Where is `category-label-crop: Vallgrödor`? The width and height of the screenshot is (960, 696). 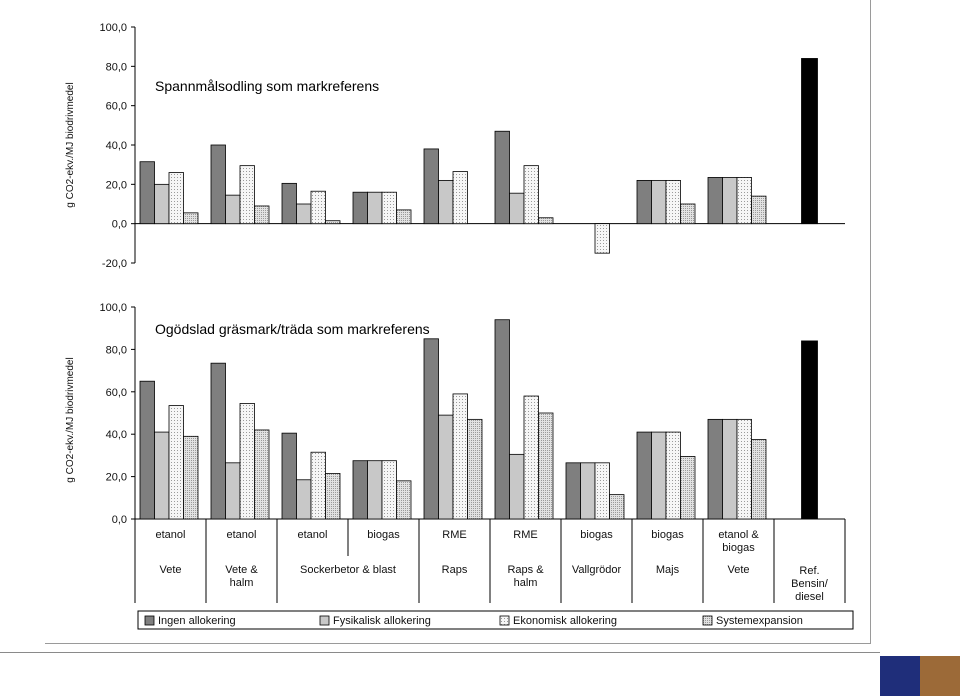
category-label-crop: Vallgrödor is located at coordinates (597, 570).